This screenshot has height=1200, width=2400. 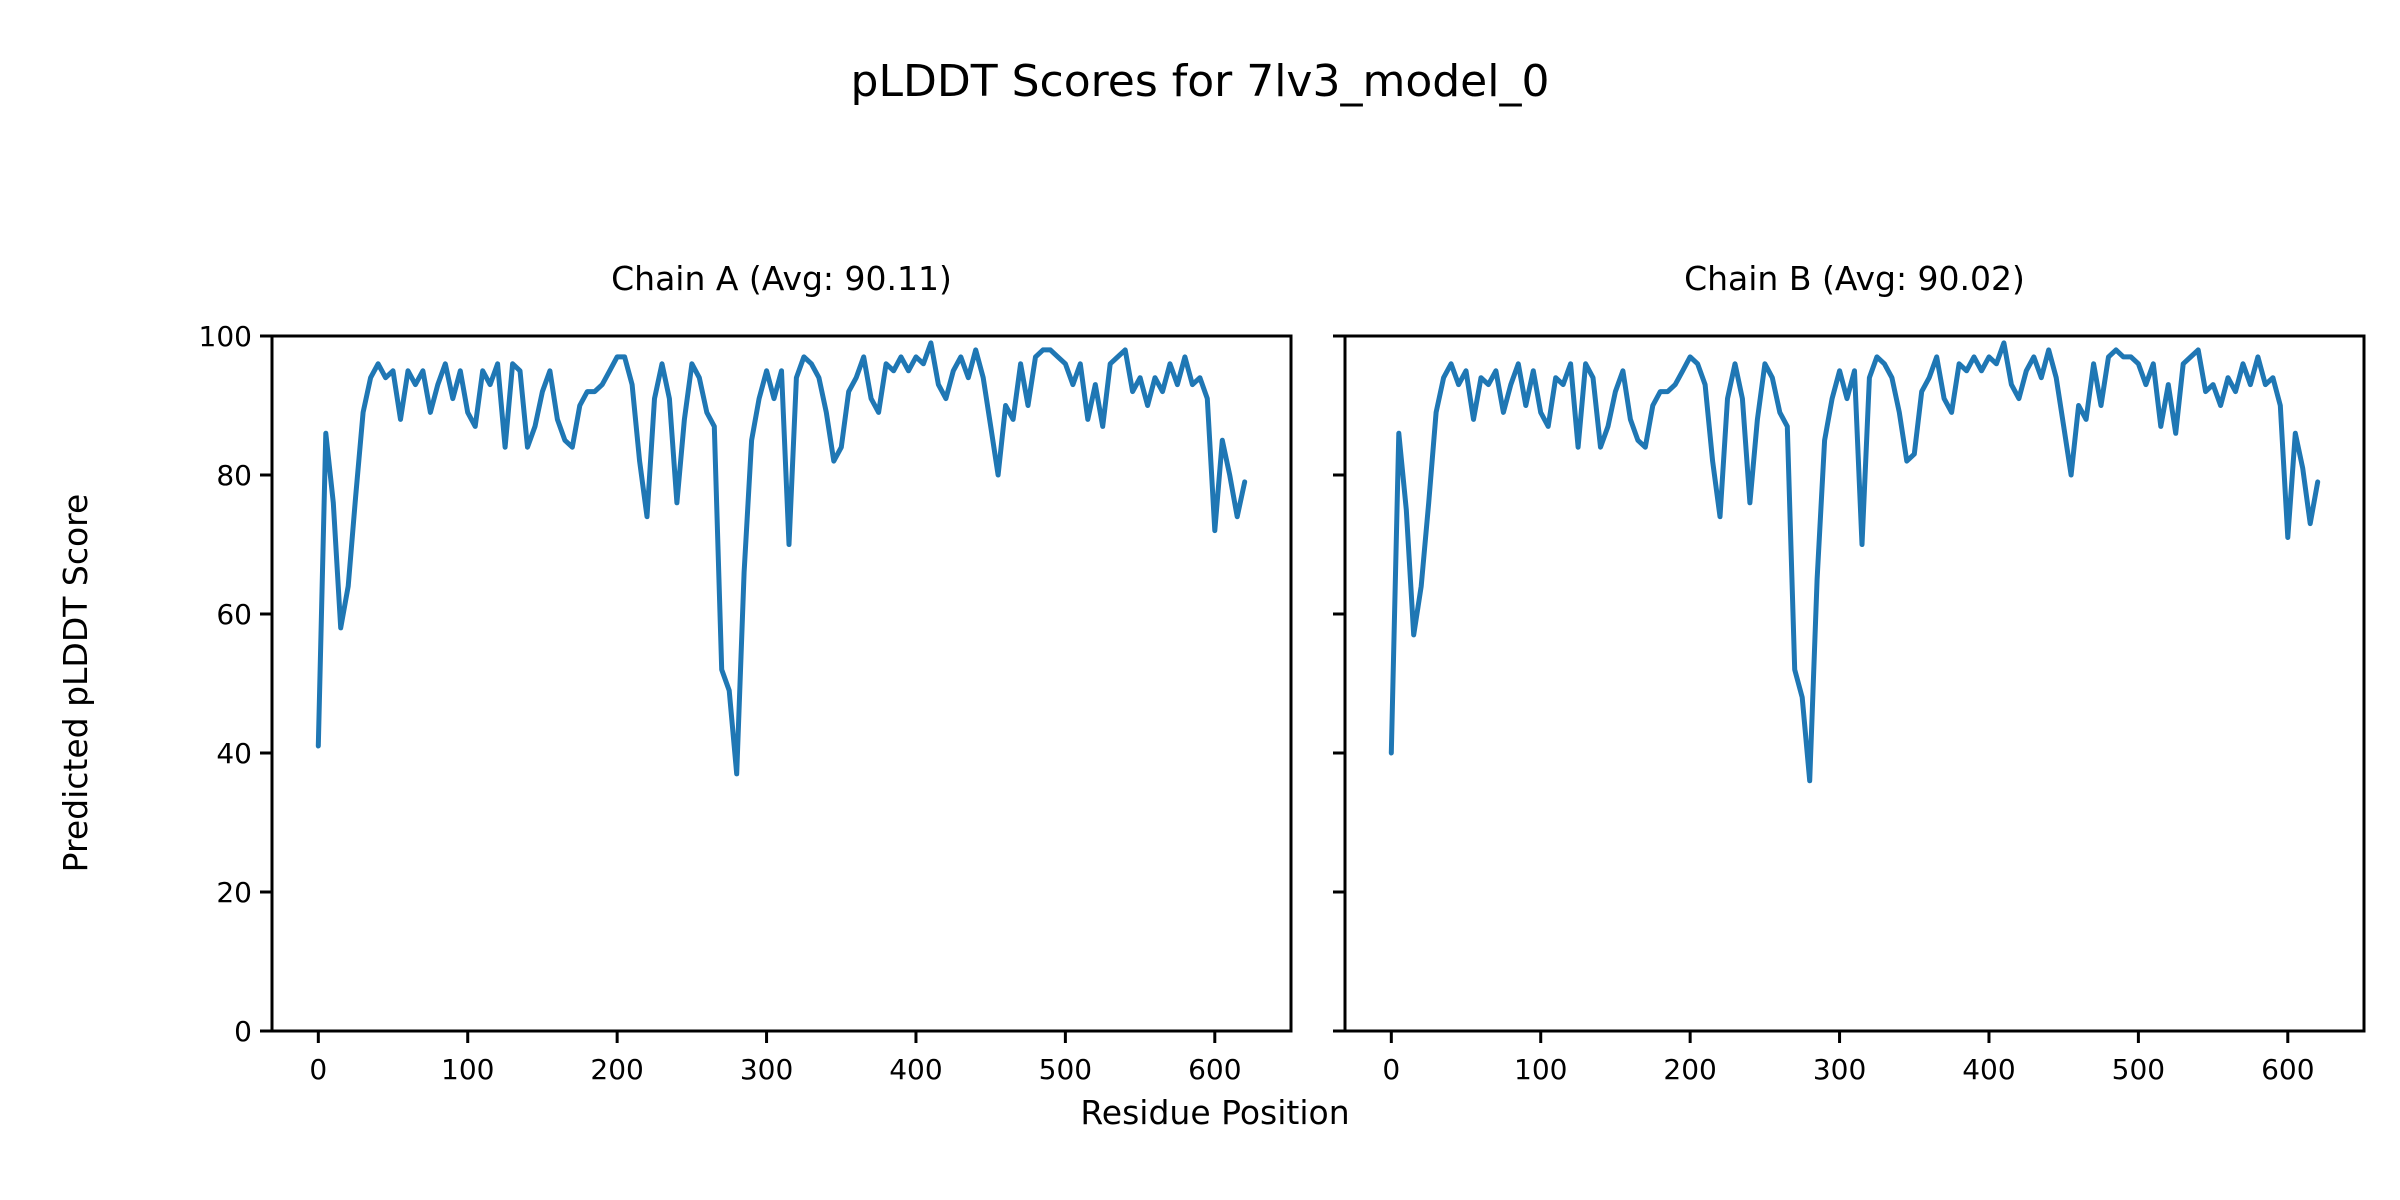 What do you see at coordinates (1689, 1069) in the screenshot?
I see `chain-b-x-tick-label: 200` at bounding box center [1689, 1069].